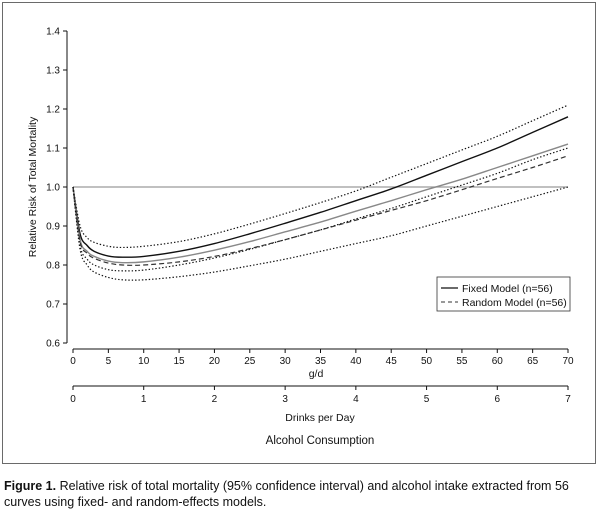  Describe the element at coordinates (316, 374) in the screenshot. I see `x-axis-label-gd: g/d` at that location.